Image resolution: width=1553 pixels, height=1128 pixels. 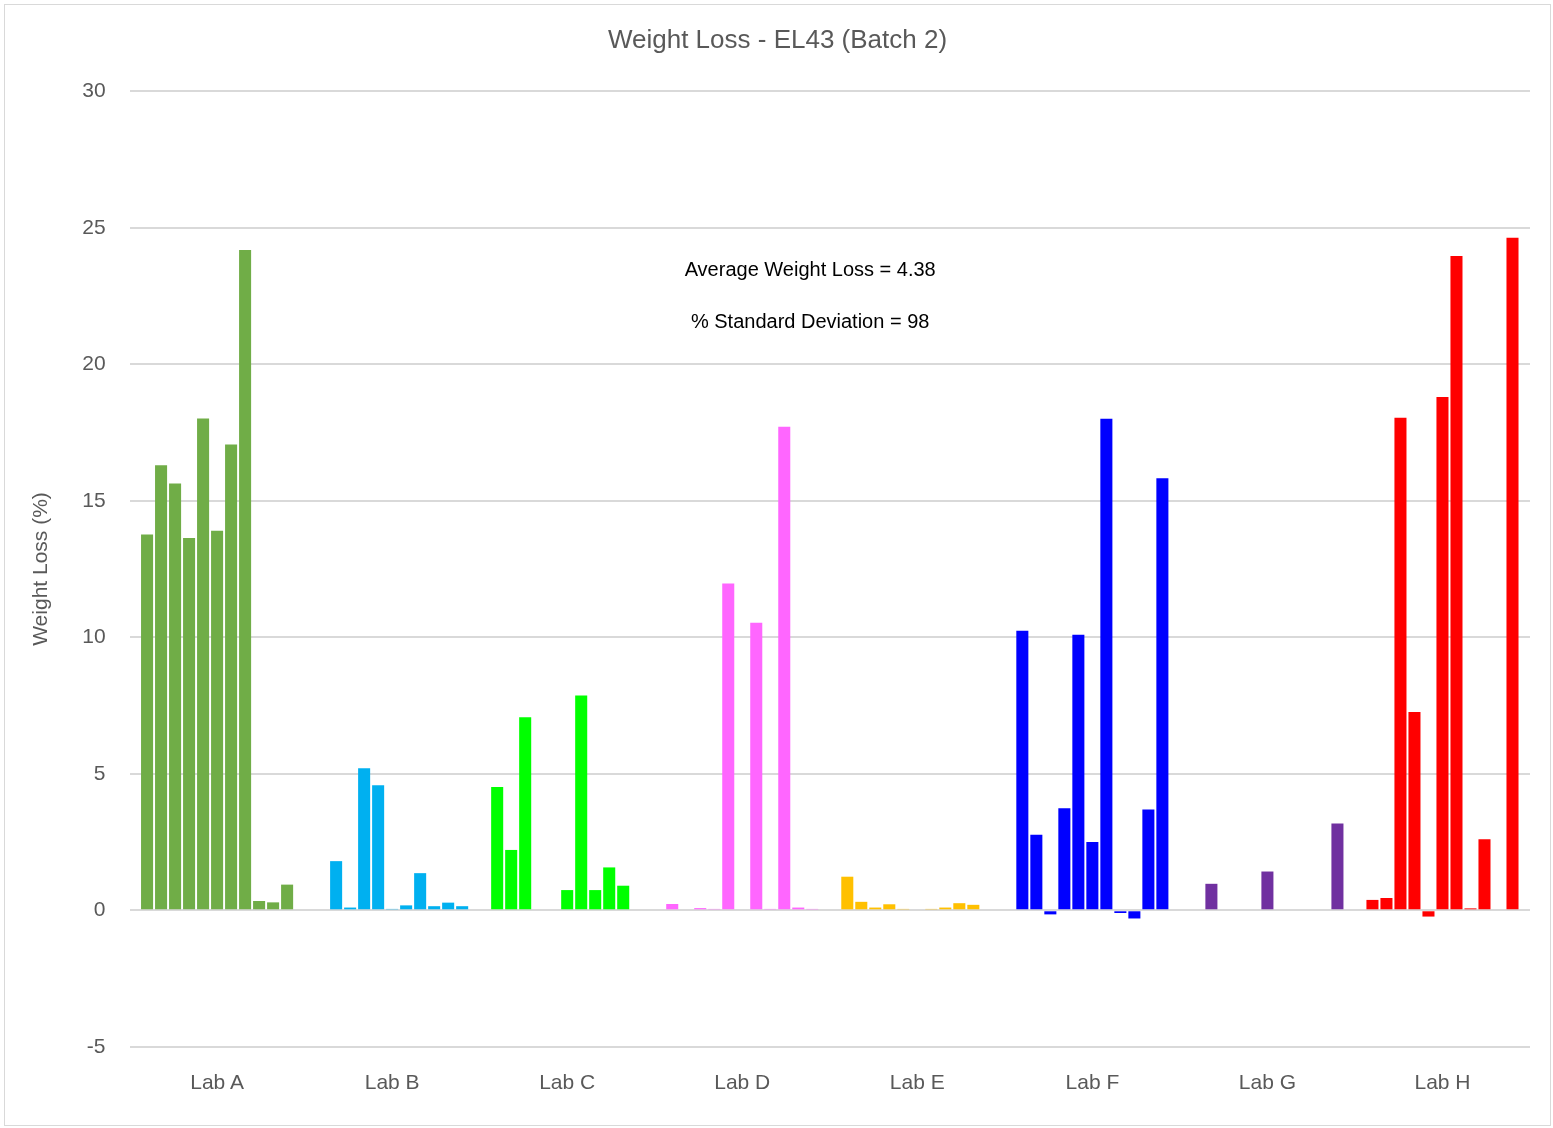 I want to click on x-tick-label: Lab E, so click(x=917, y=1082).